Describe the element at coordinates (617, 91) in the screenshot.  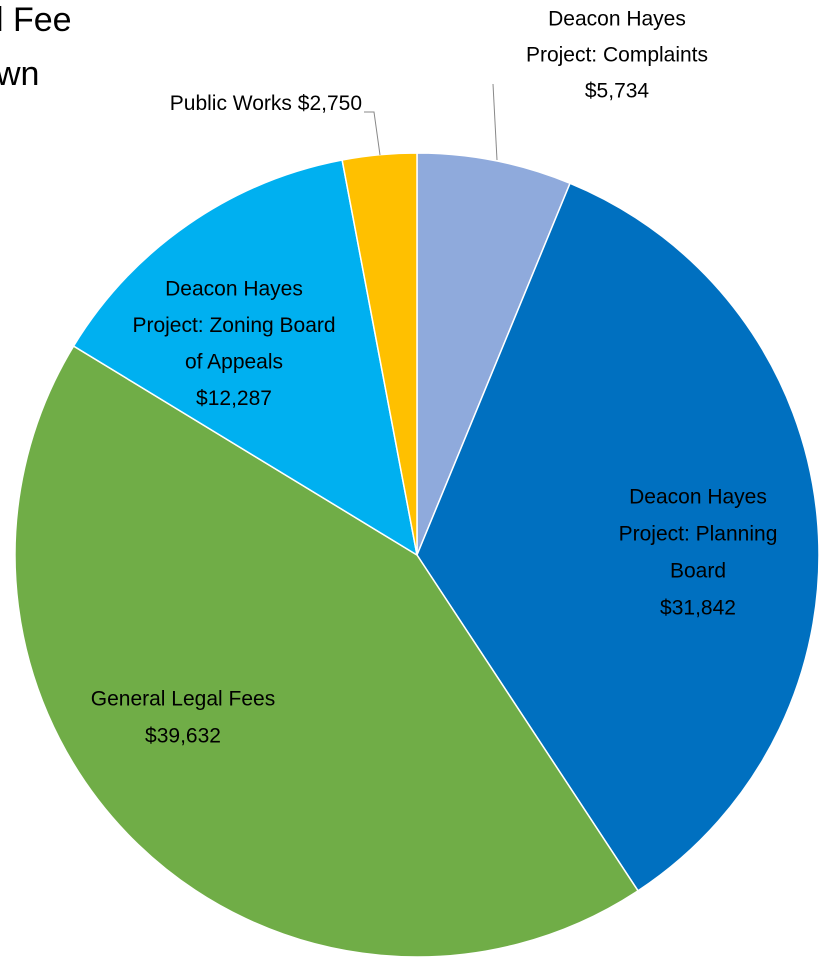
I see `value-label: $5,734` at that location.